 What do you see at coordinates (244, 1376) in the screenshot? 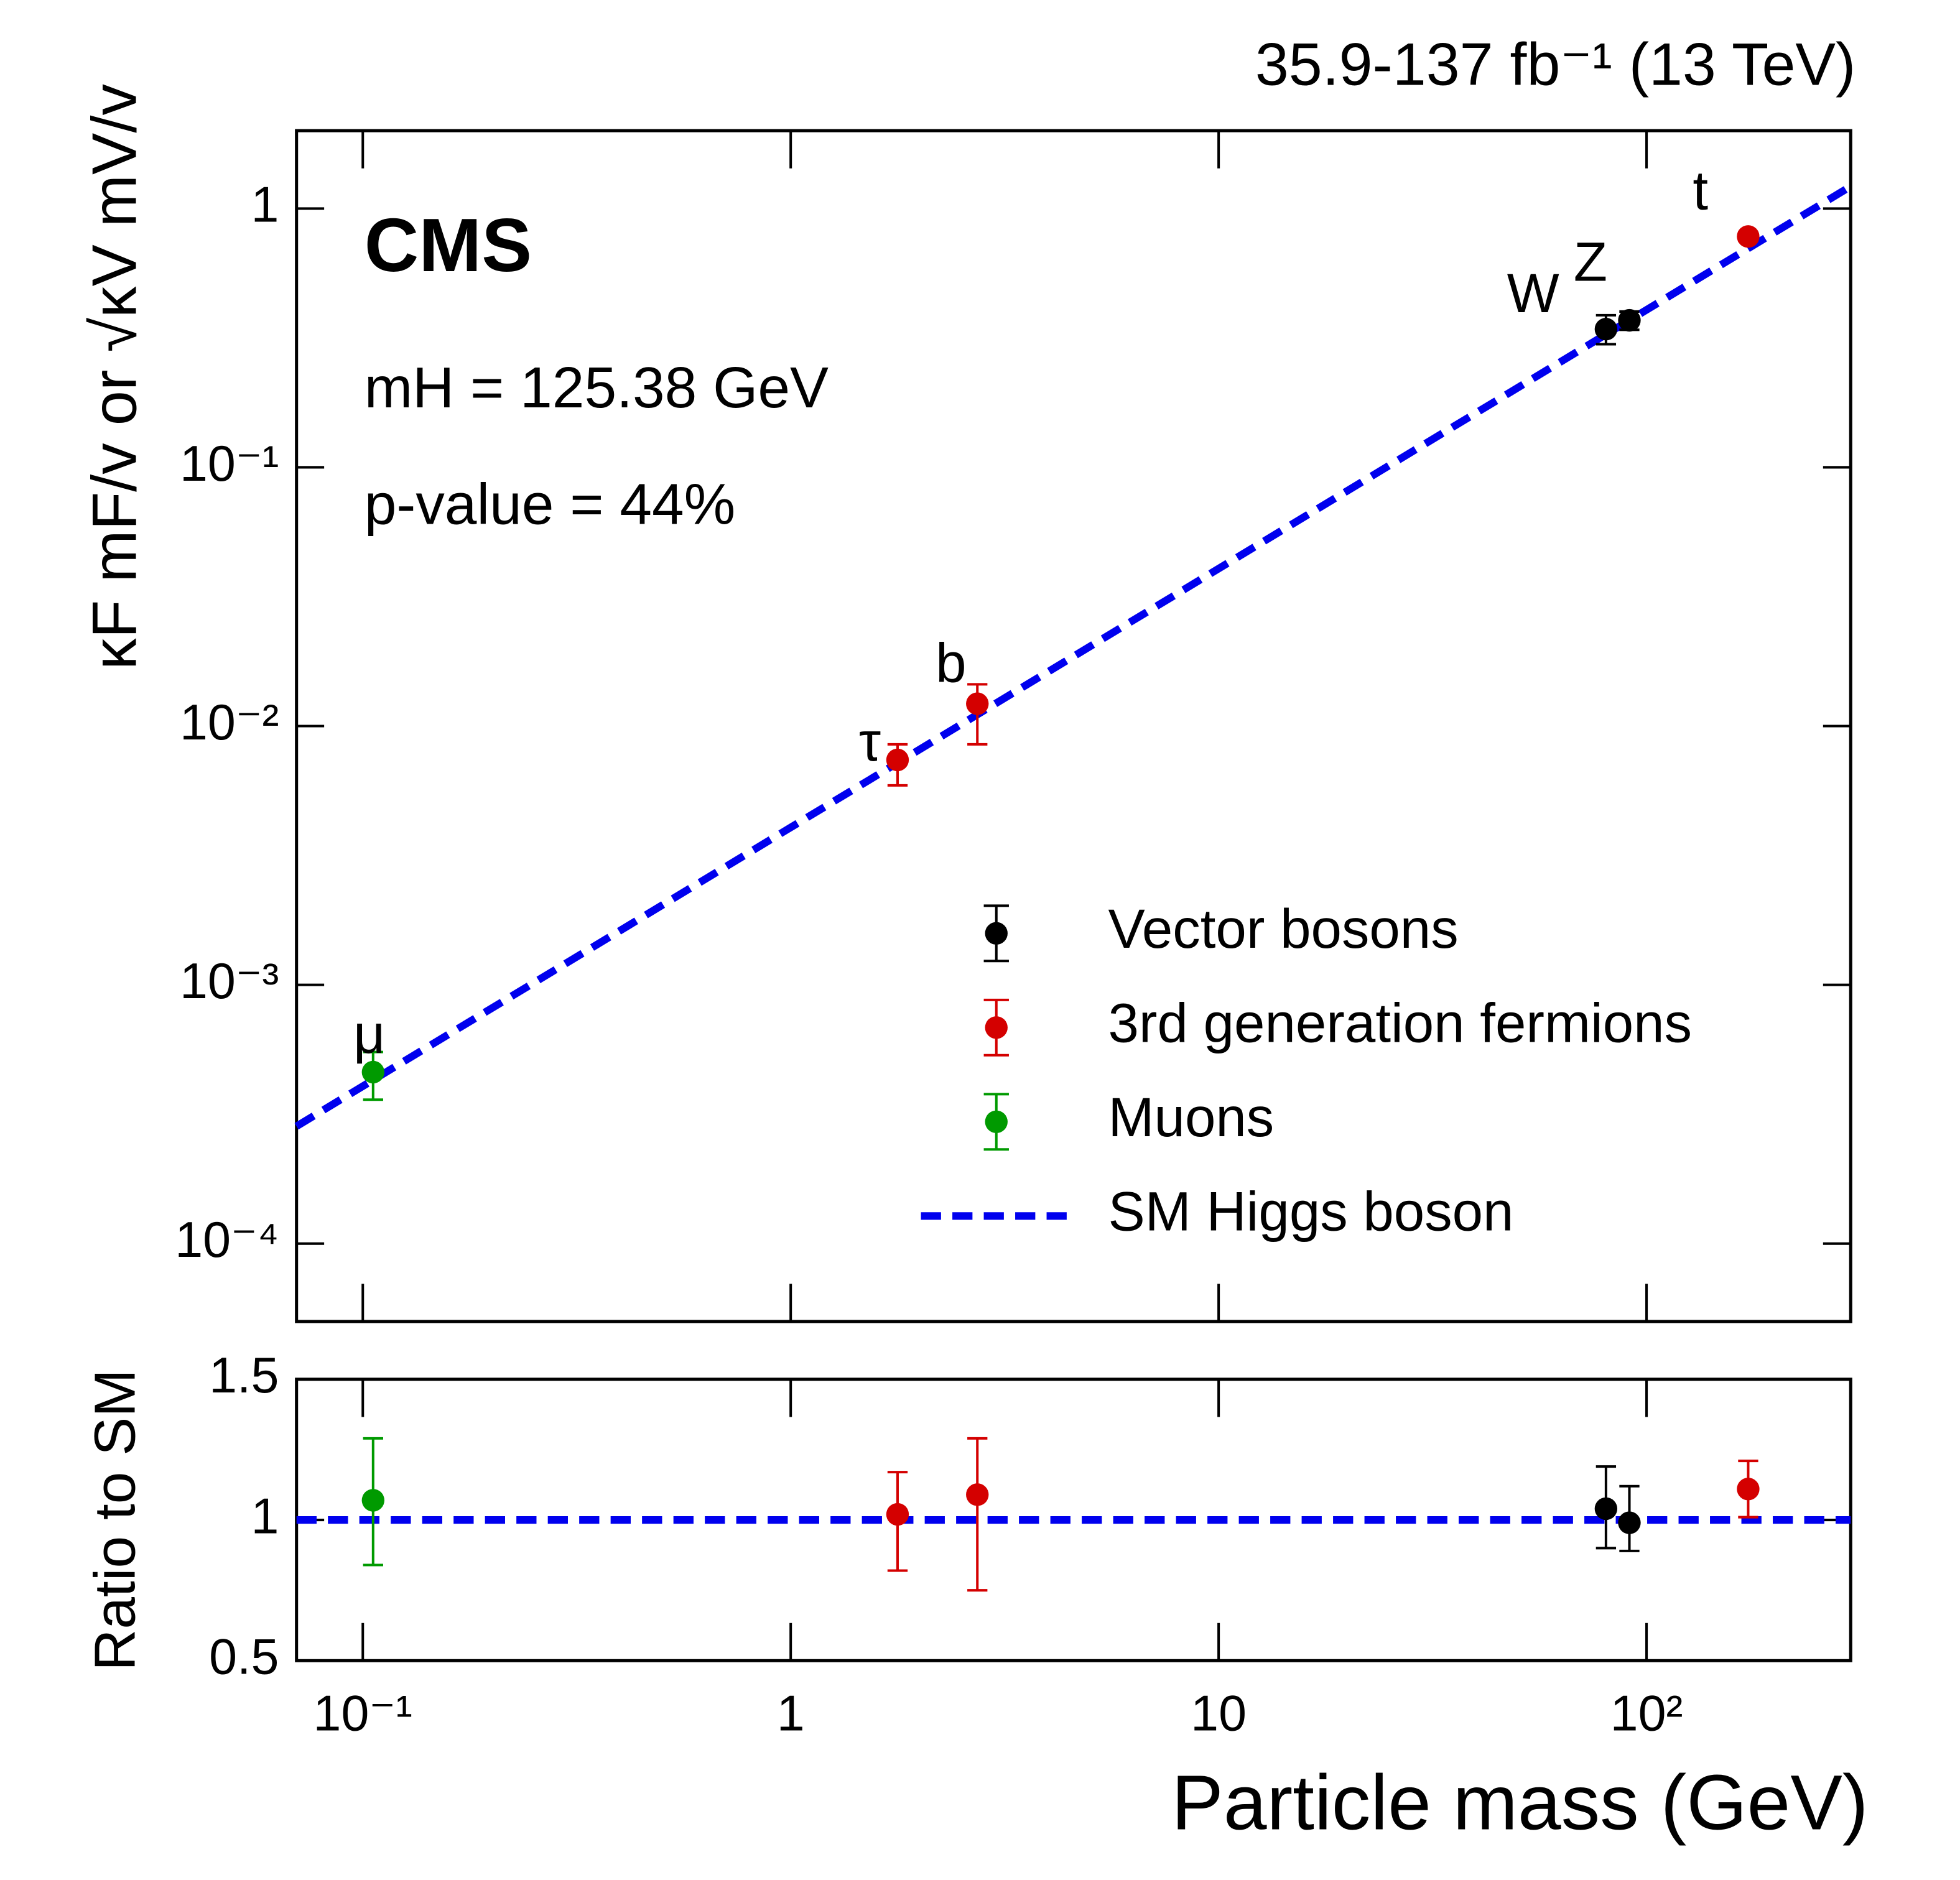
I see `y-tick-label: 1.5` at bounding box center [244, 1376].